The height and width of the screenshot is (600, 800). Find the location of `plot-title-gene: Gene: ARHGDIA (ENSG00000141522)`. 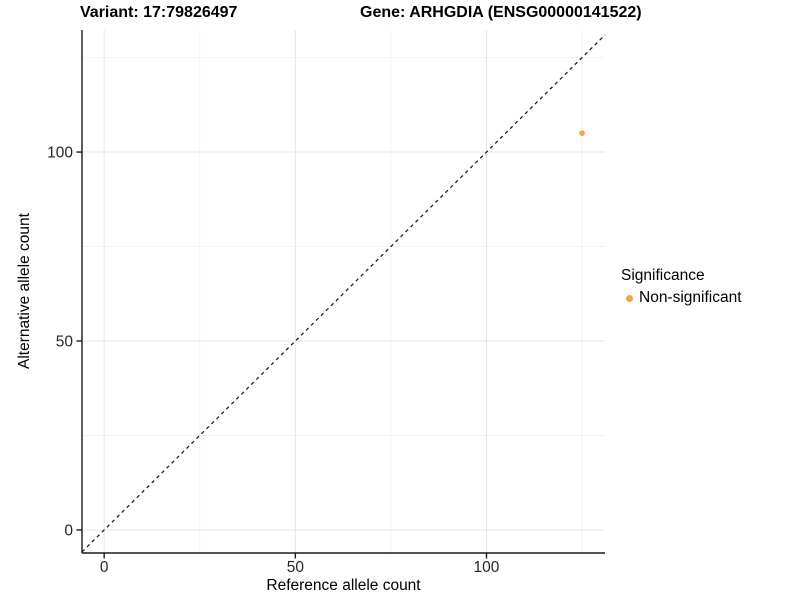

plot-title-gene: Gene: ARHGDIA (ENSG00000141522) is located at coordinates (501, 12).